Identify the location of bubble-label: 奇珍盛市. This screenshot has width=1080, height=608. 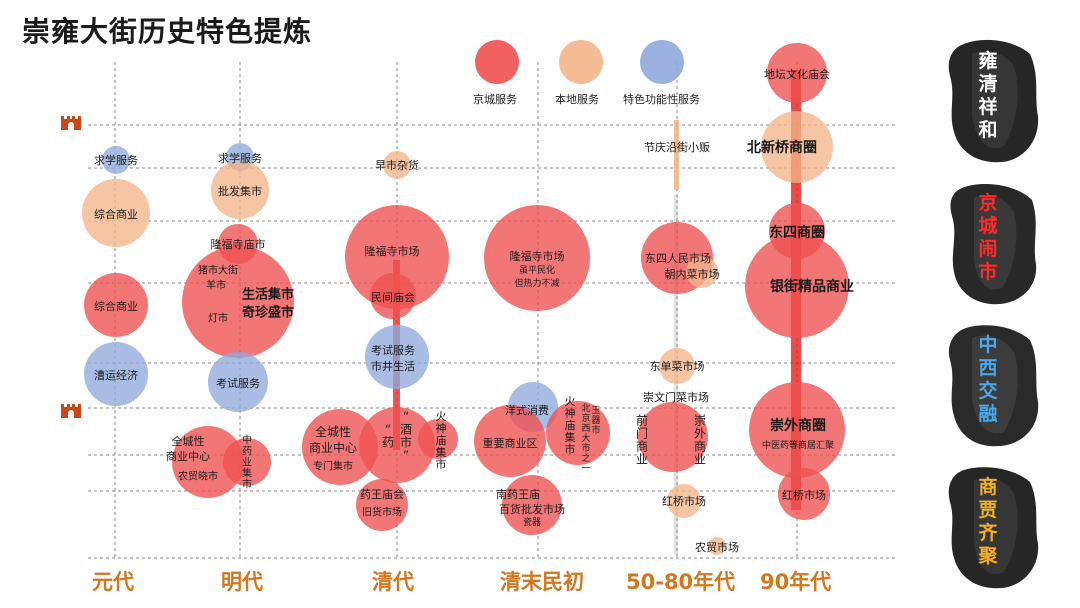
(268, 313).